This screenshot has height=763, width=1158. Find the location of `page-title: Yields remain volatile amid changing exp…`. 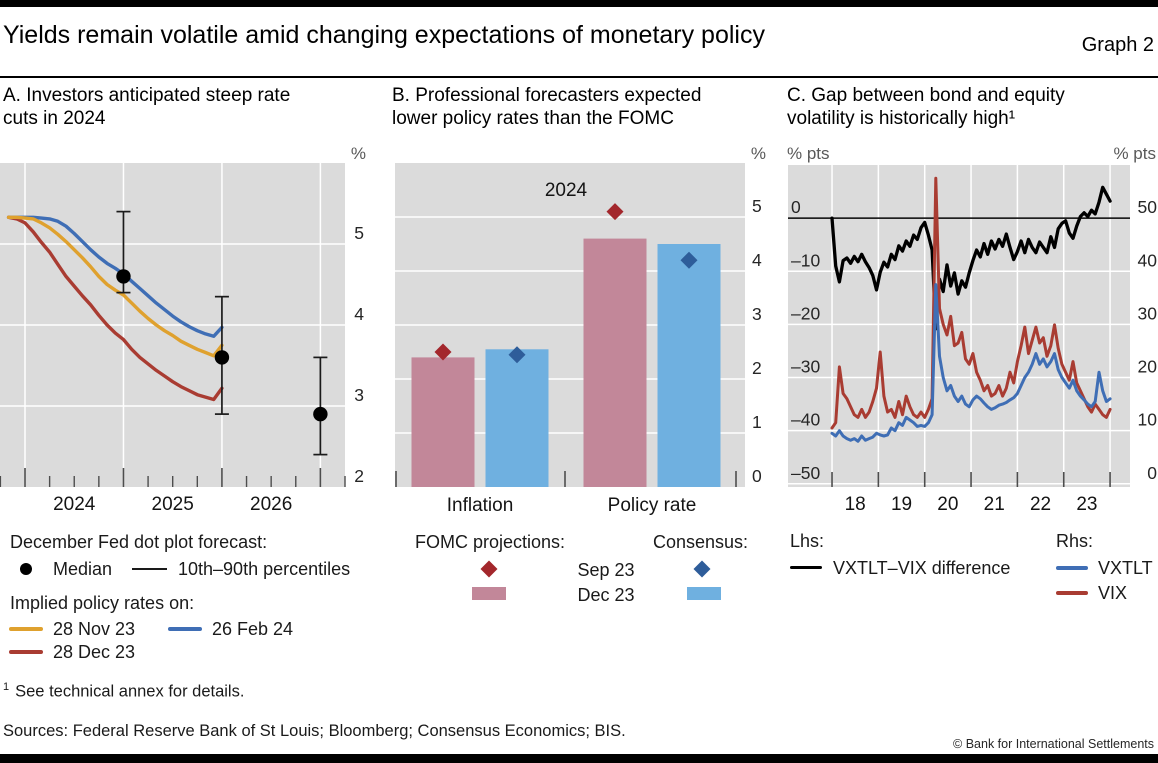

page-title: Yields remain volatile amid changing exp… is located at coordinates (384, 35).